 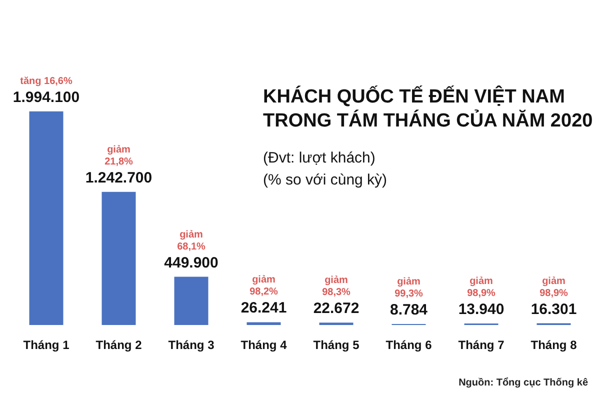 I want to click on x-tick-label: Tháng 8, so click(x=554, y=345).